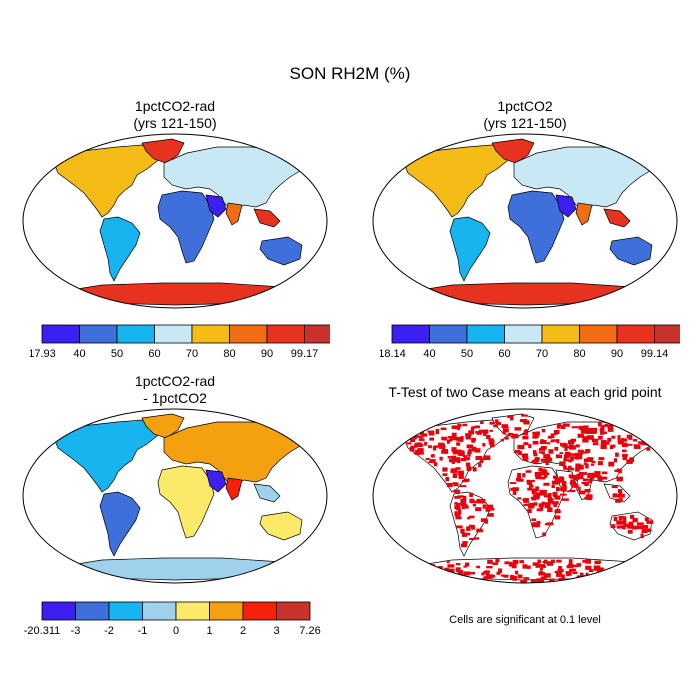 The height and width of the screenshot is (700, 700). I want to click on panel-title-line2: (yrs 121-150), so click(525, 123).